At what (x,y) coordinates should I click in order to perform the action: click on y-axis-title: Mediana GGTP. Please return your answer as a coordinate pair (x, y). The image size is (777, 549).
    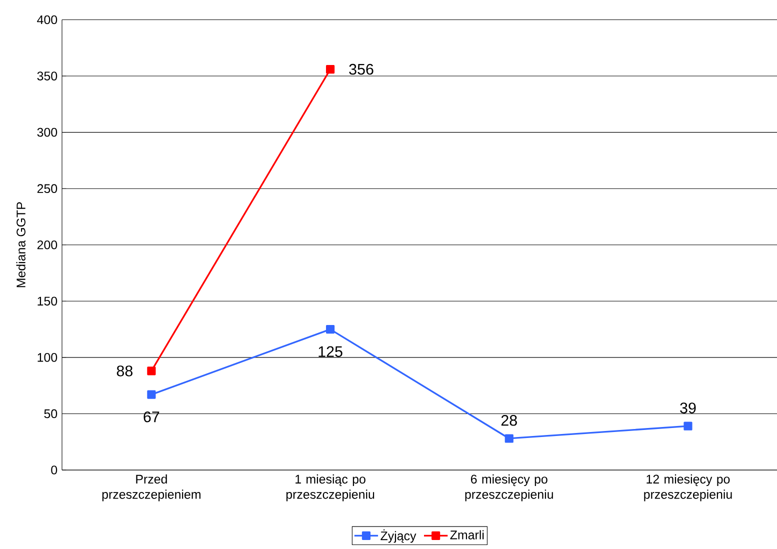
    Looking at the image, I should click on (21, 245).